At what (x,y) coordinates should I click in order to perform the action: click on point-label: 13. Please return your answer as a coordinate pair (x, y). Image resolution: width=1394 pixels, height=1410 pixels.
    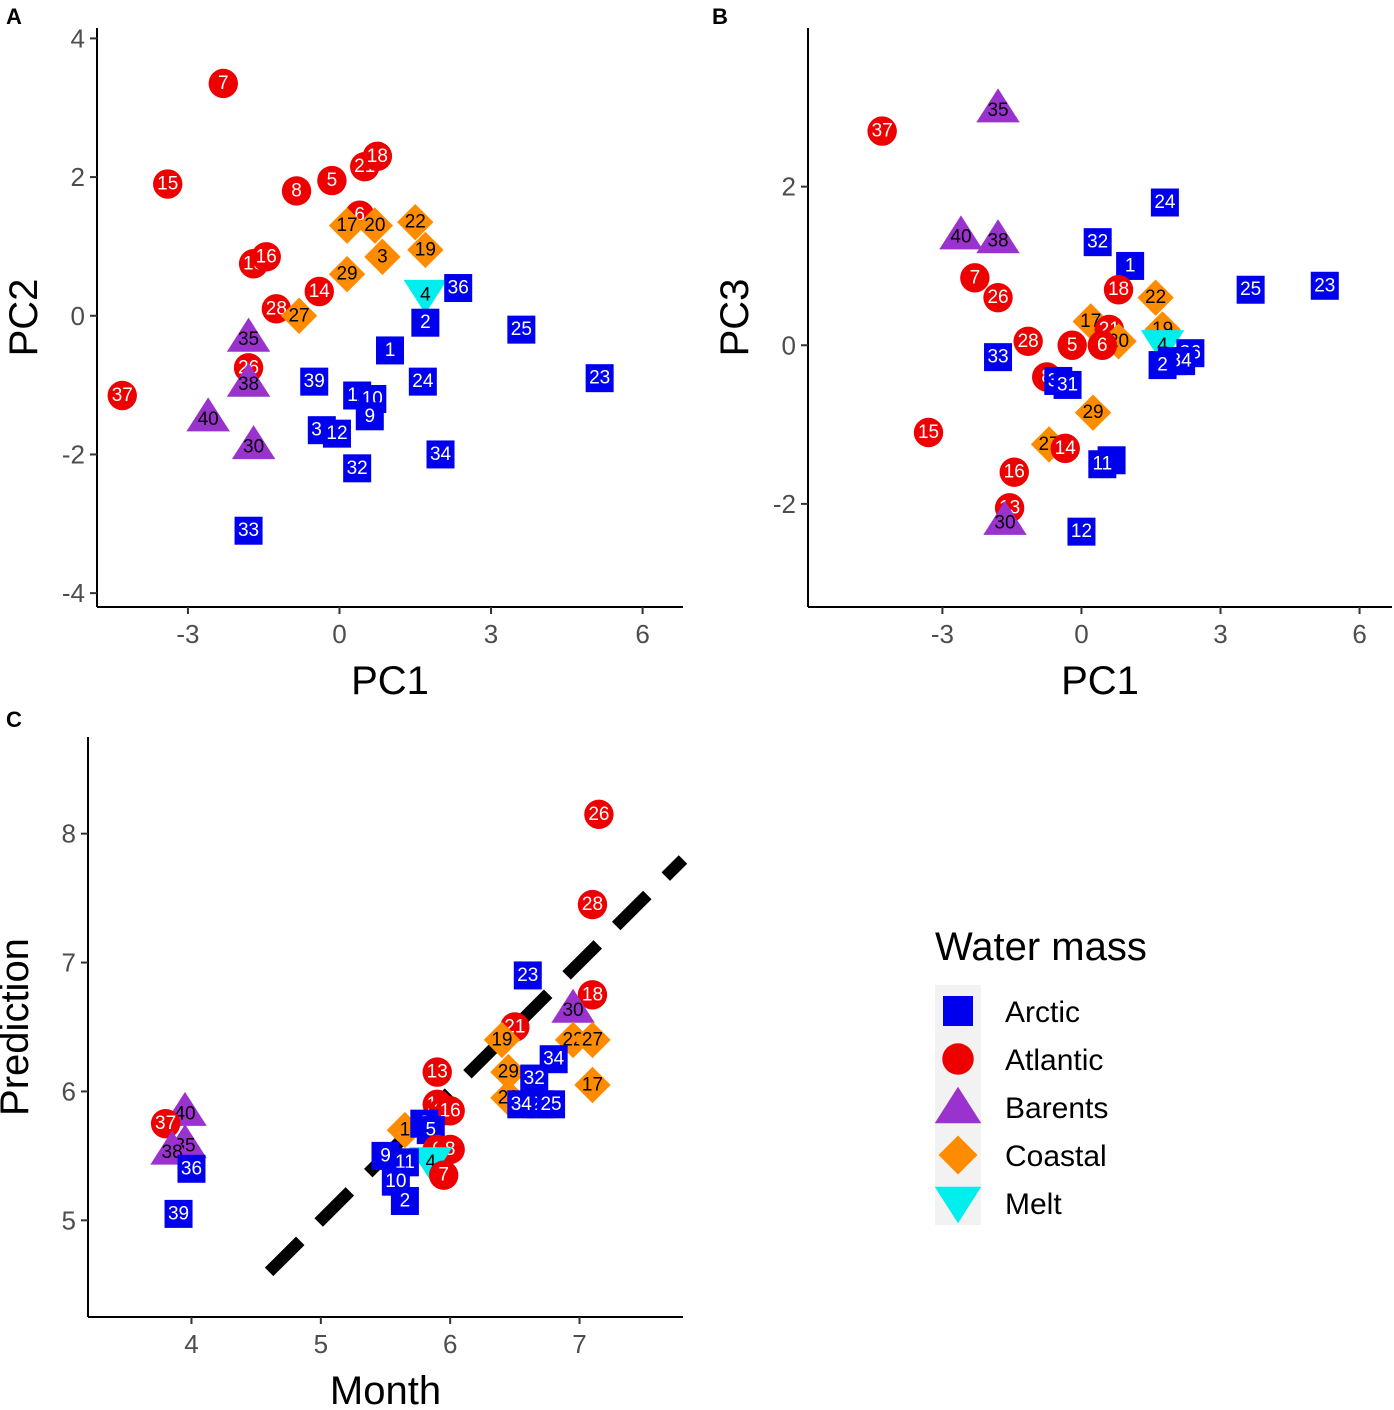
    Looking at the image, I should click on (437, 1072).